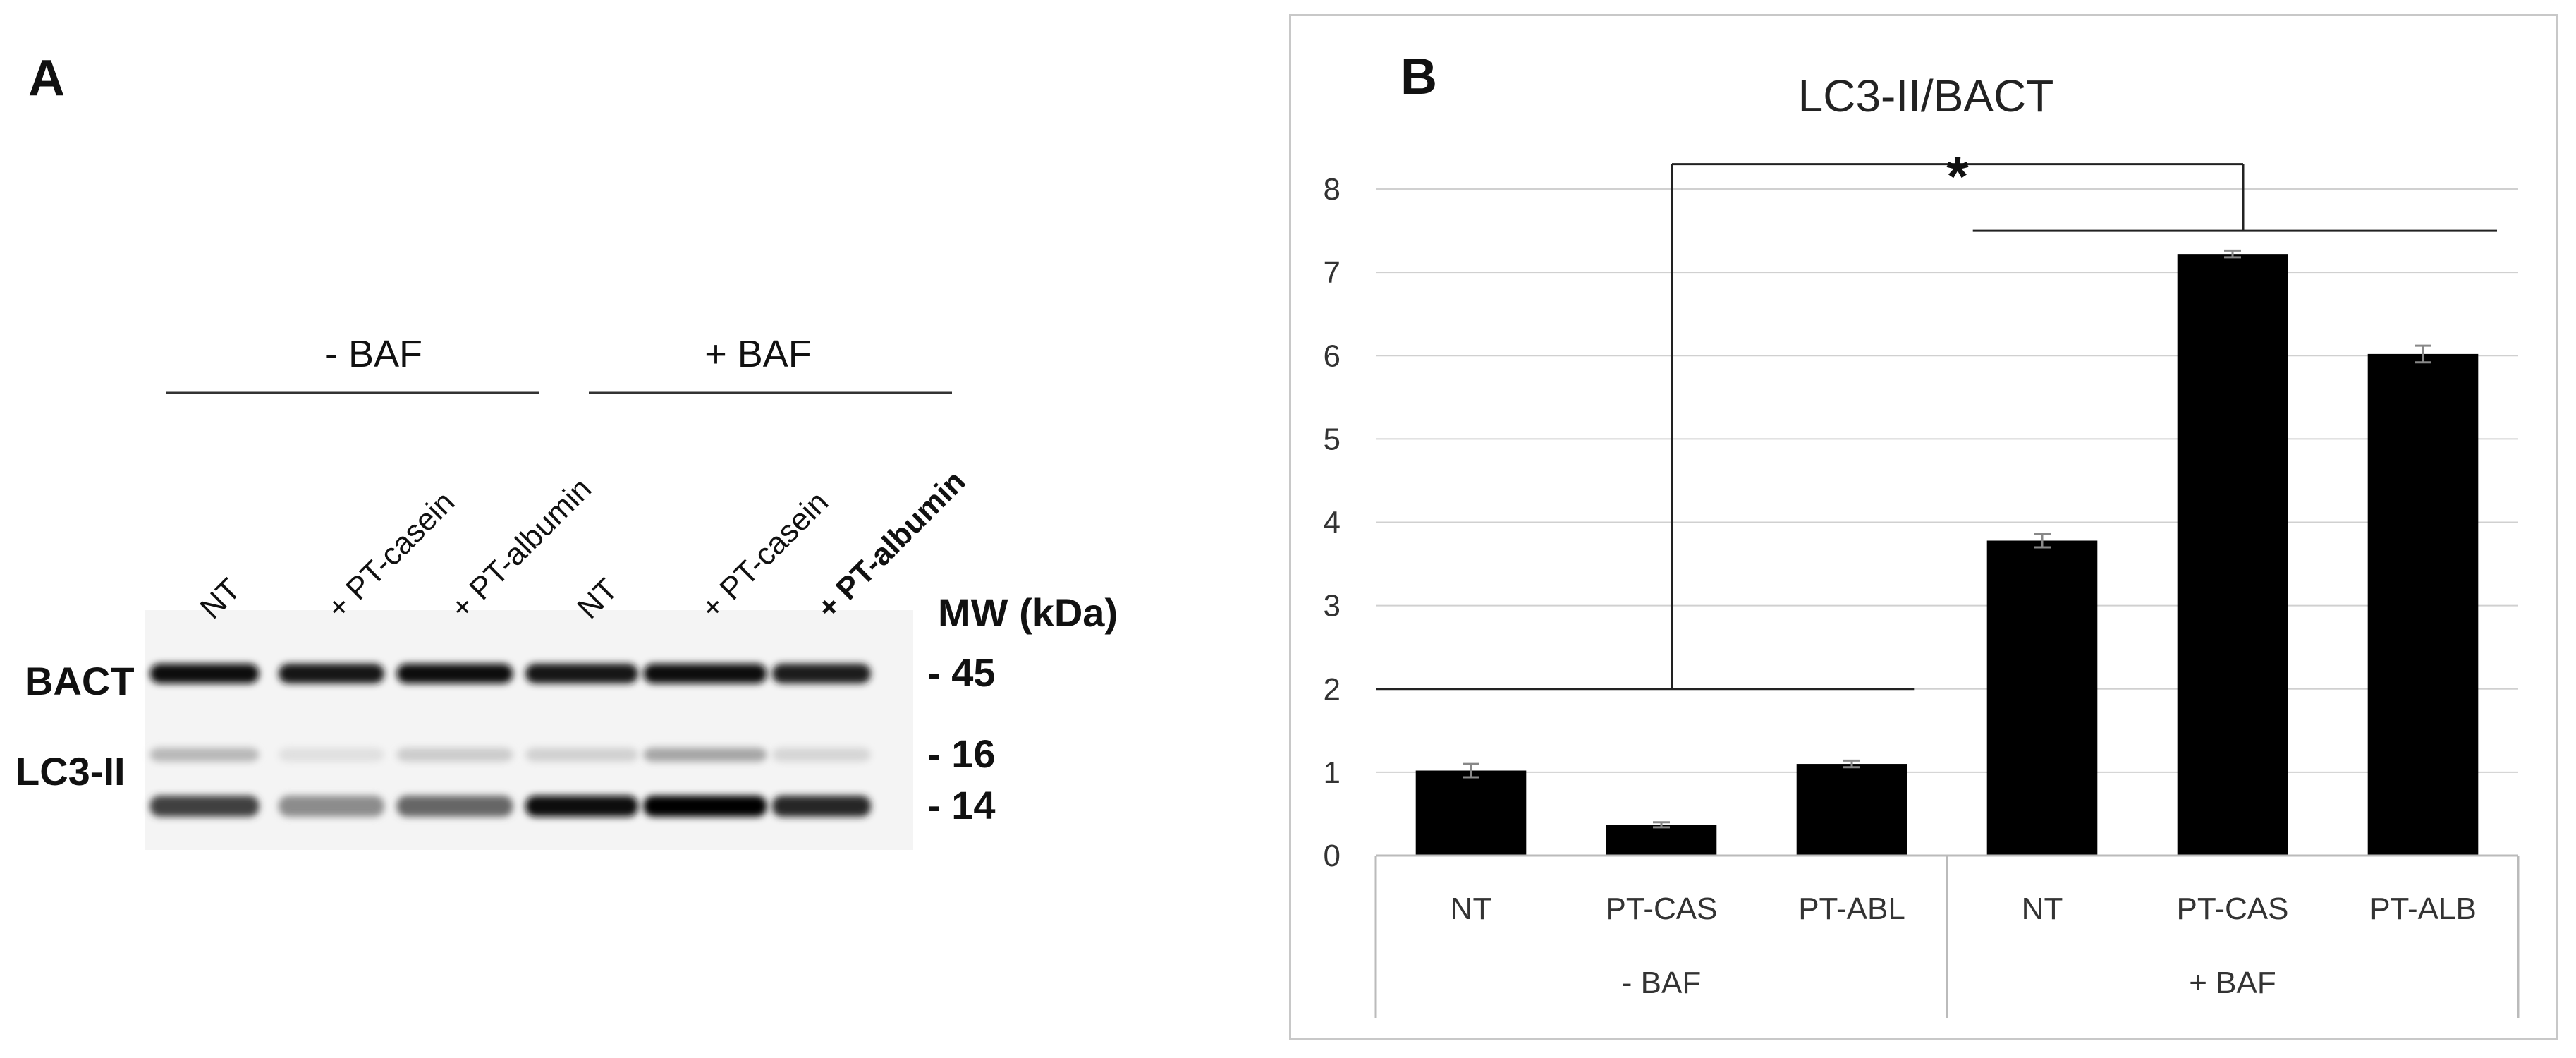 The width and height of the screenshot is (2576, 1058). What do you see at coordinates (374, 354) in the screenshot?
I see `group-label: - BAF` at bounding box center [374, 354].